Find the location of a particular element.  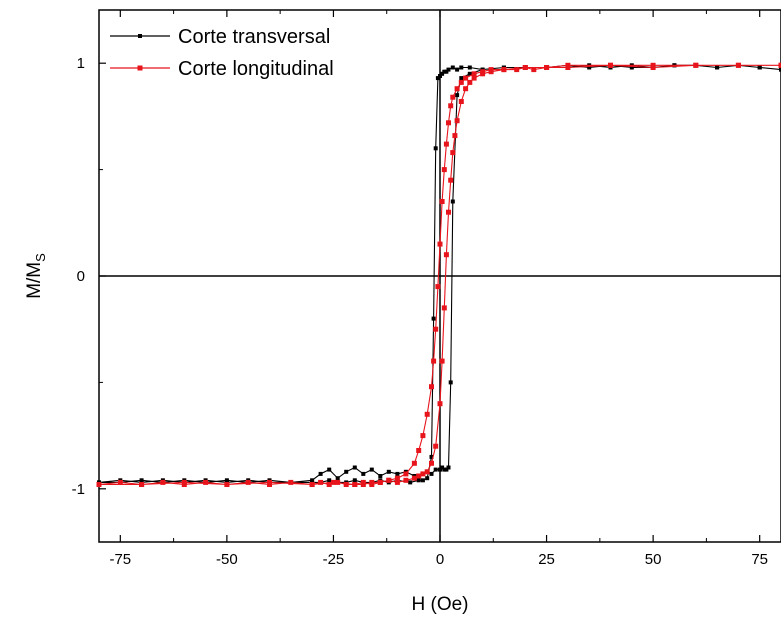

y-tick-label: 1 is located at coordinates (81, 63).